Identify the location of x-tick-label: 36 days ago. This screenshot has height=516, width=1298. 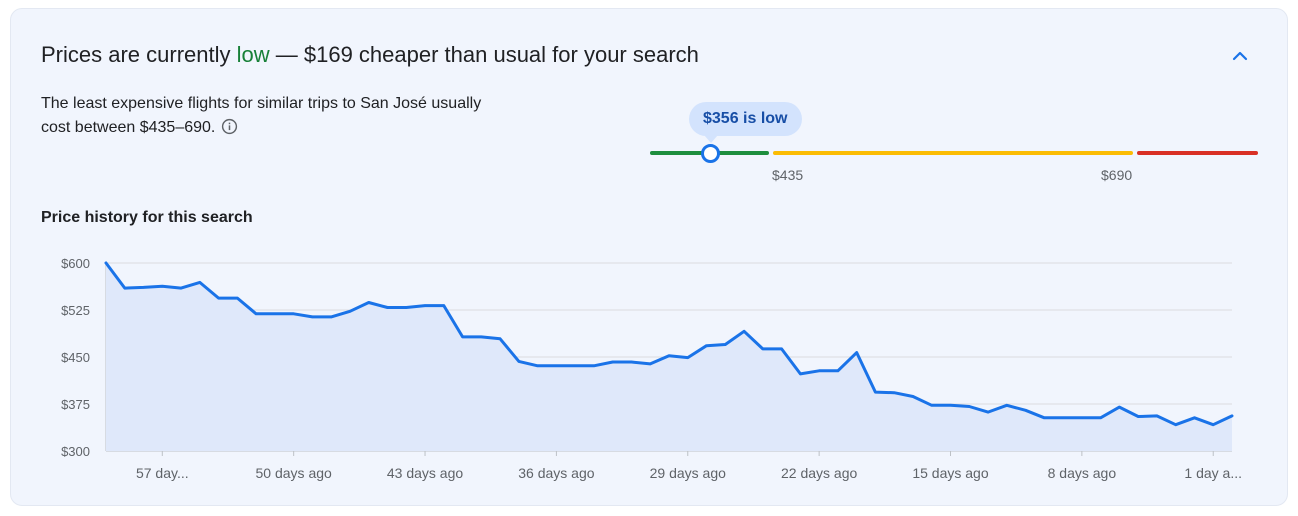
(556, 473).